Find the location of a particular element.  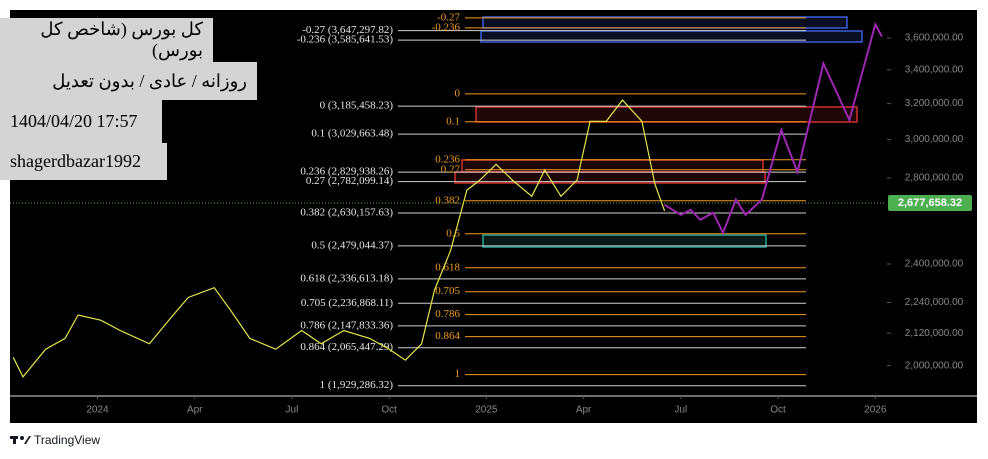

last-price-badge is located at coordinates (930, 202).